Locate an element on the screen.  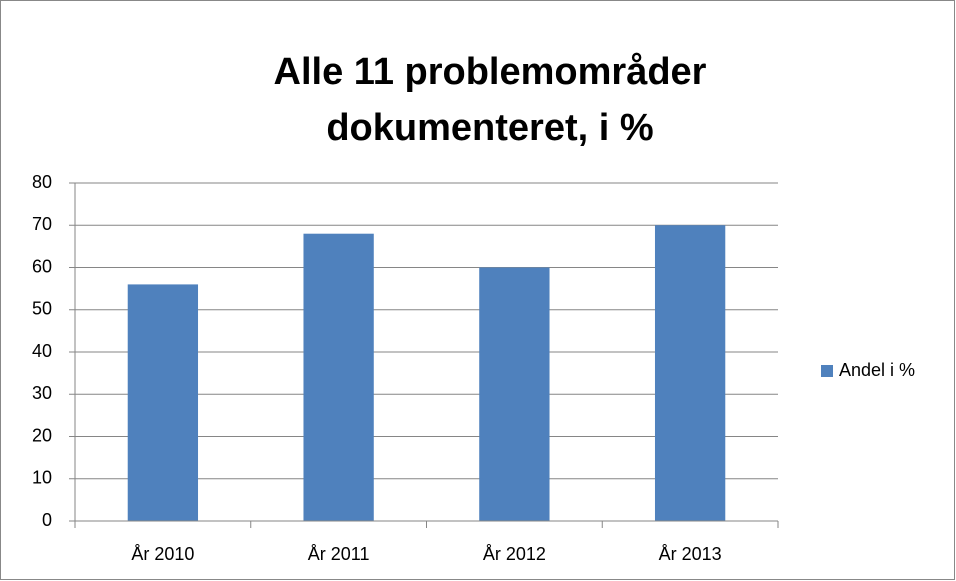
x-tick-label: År 2012 is located at coordinates (514, 554).